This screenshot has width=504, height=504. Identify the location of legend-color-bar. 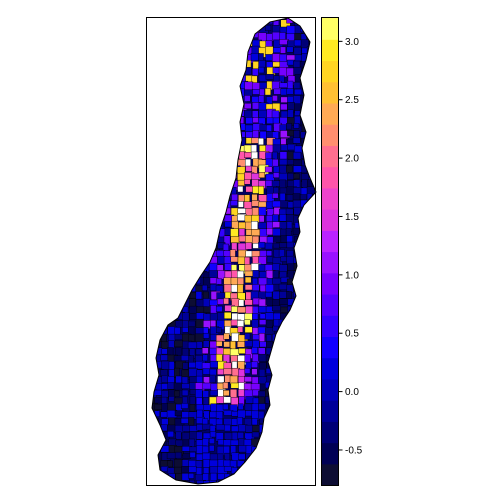
(330, 252).